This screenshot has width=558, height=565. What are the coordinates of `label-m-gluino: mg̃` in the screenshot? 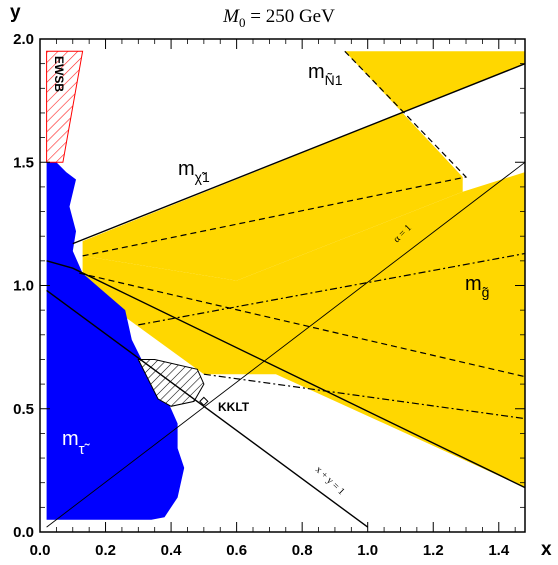 It's located at (477, 286).